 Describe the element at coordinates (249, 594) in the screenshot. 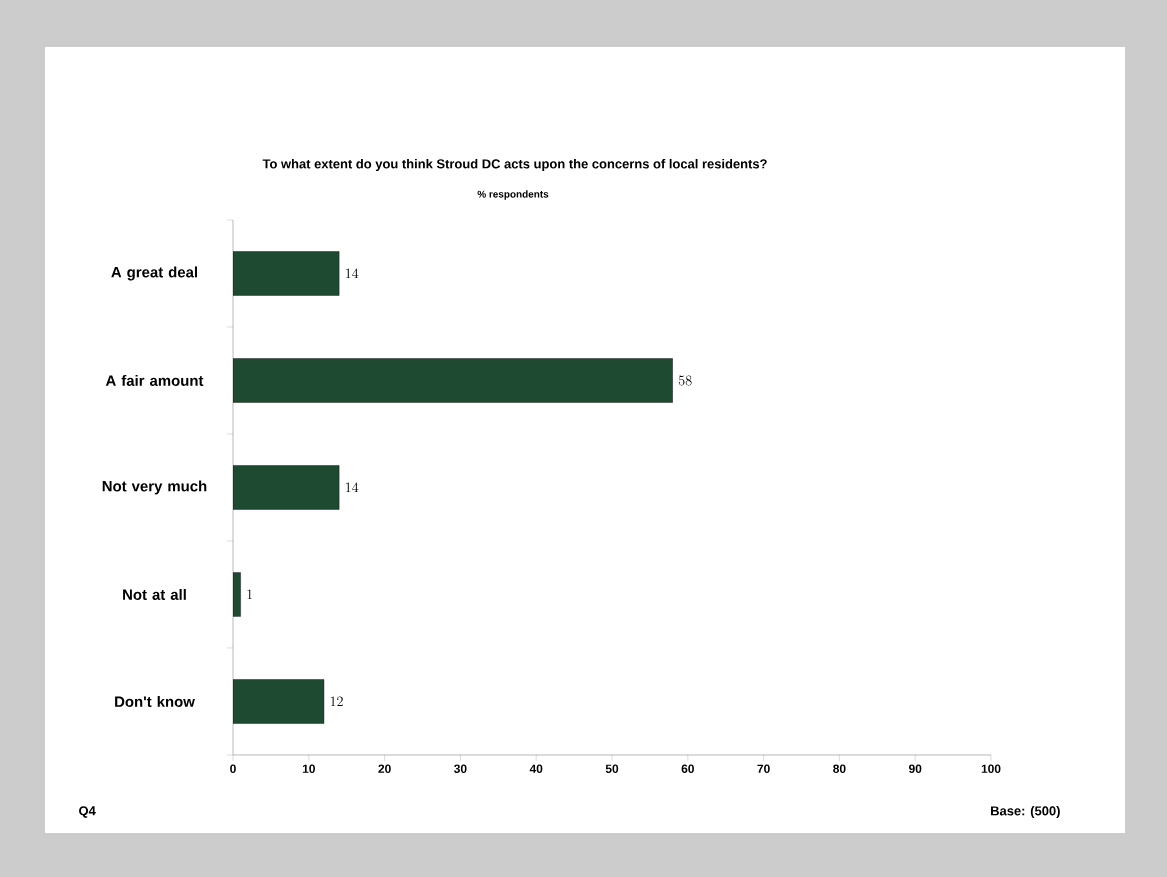

I see `data-label: 1` at that location.